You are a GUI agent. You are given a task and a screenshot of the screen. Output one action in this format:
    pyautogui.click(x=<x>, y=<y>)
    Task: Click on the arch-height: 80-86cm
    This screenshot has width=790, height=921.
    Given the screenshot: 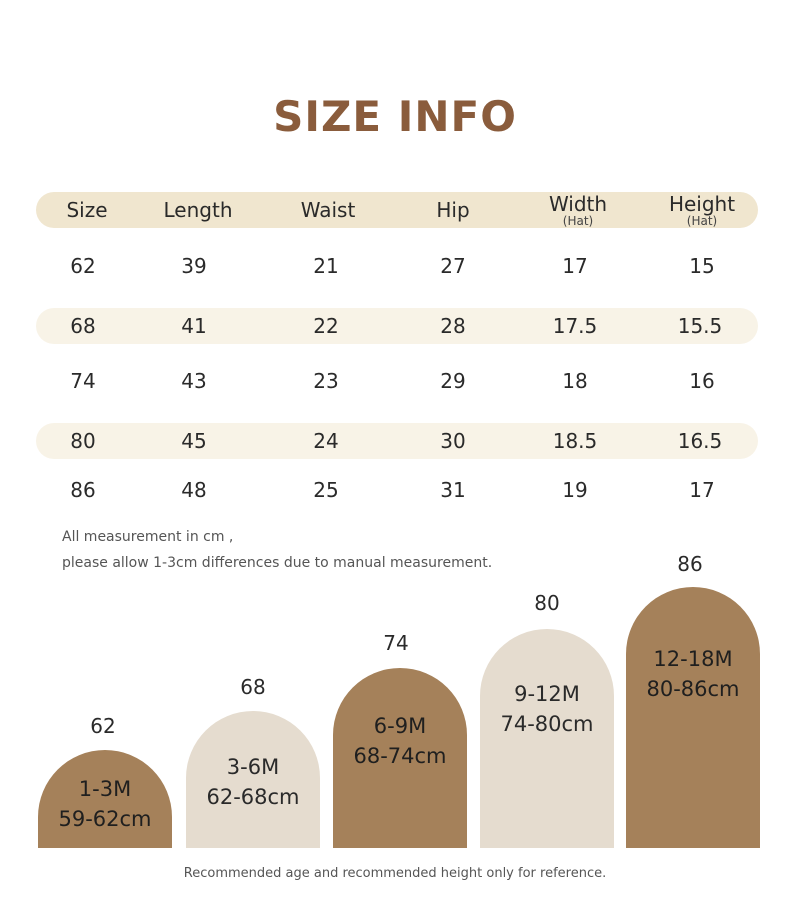 What is the action you would take?
    pyautogui.click(x=693, y=688)
    